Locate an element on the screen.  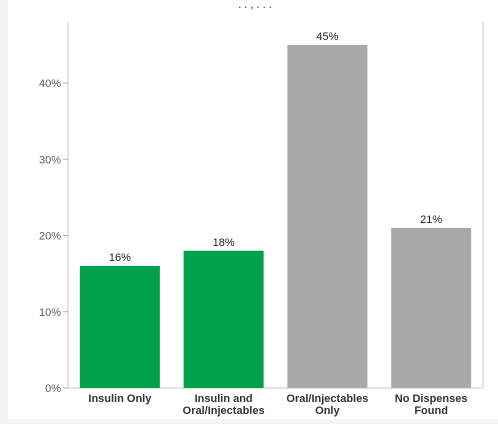
bar-data-label: 45% is located at coordinates (327, 37).